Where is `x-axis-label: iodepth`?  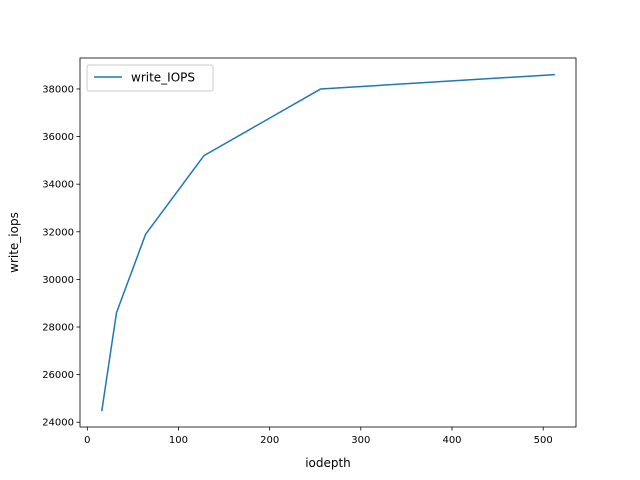 x-axis-label: iodepth is located at coordinates (328, 463).